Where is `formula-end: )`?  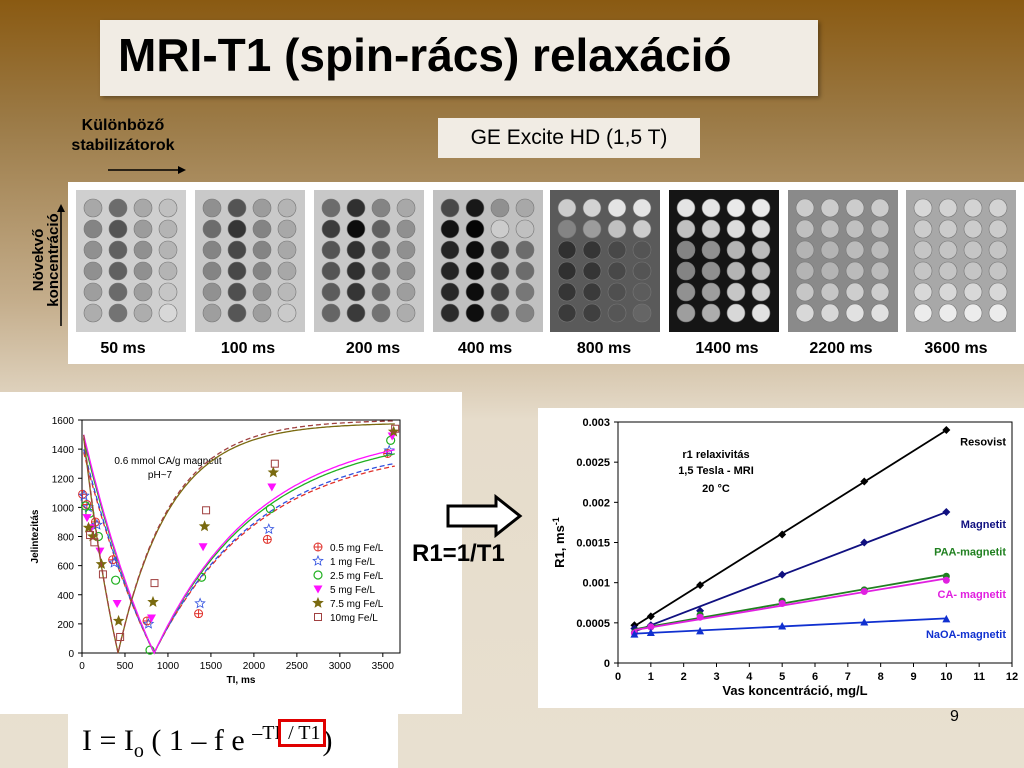
formula-end: ) is located at coordinates (327, 740).